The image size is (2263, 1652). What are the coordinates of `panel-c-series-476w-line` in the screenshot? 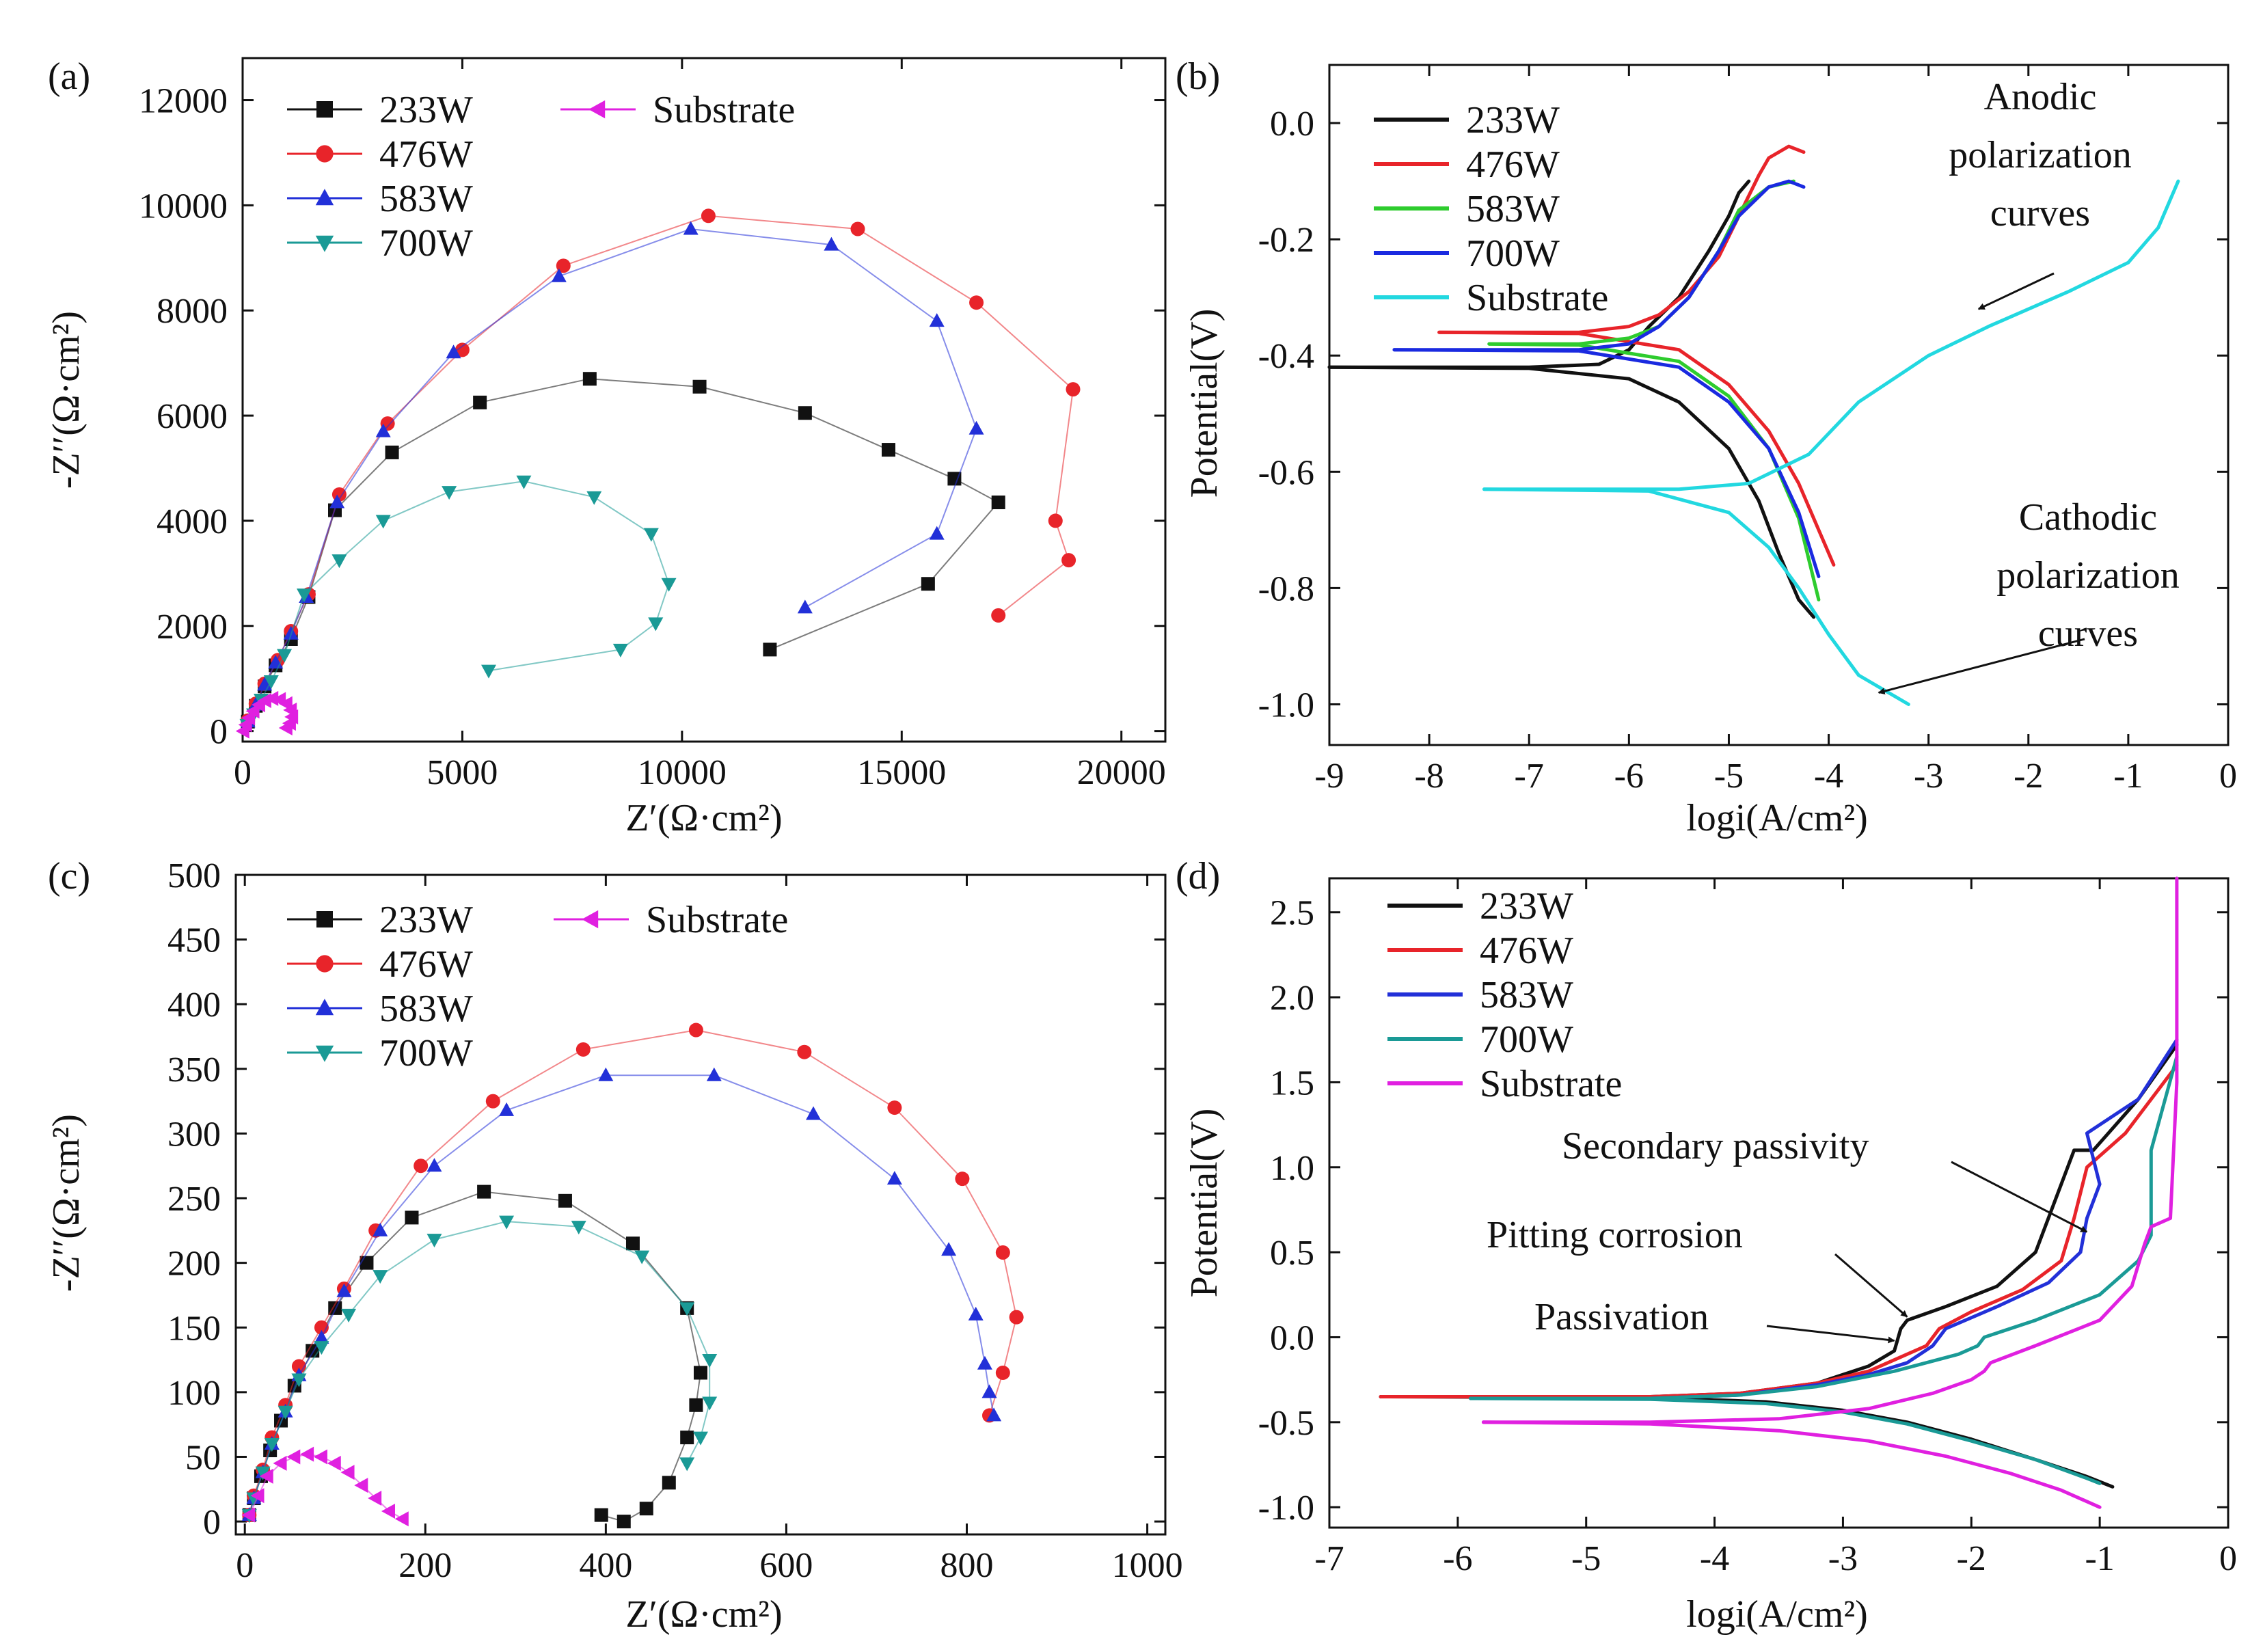 It's located at (633, 1272).